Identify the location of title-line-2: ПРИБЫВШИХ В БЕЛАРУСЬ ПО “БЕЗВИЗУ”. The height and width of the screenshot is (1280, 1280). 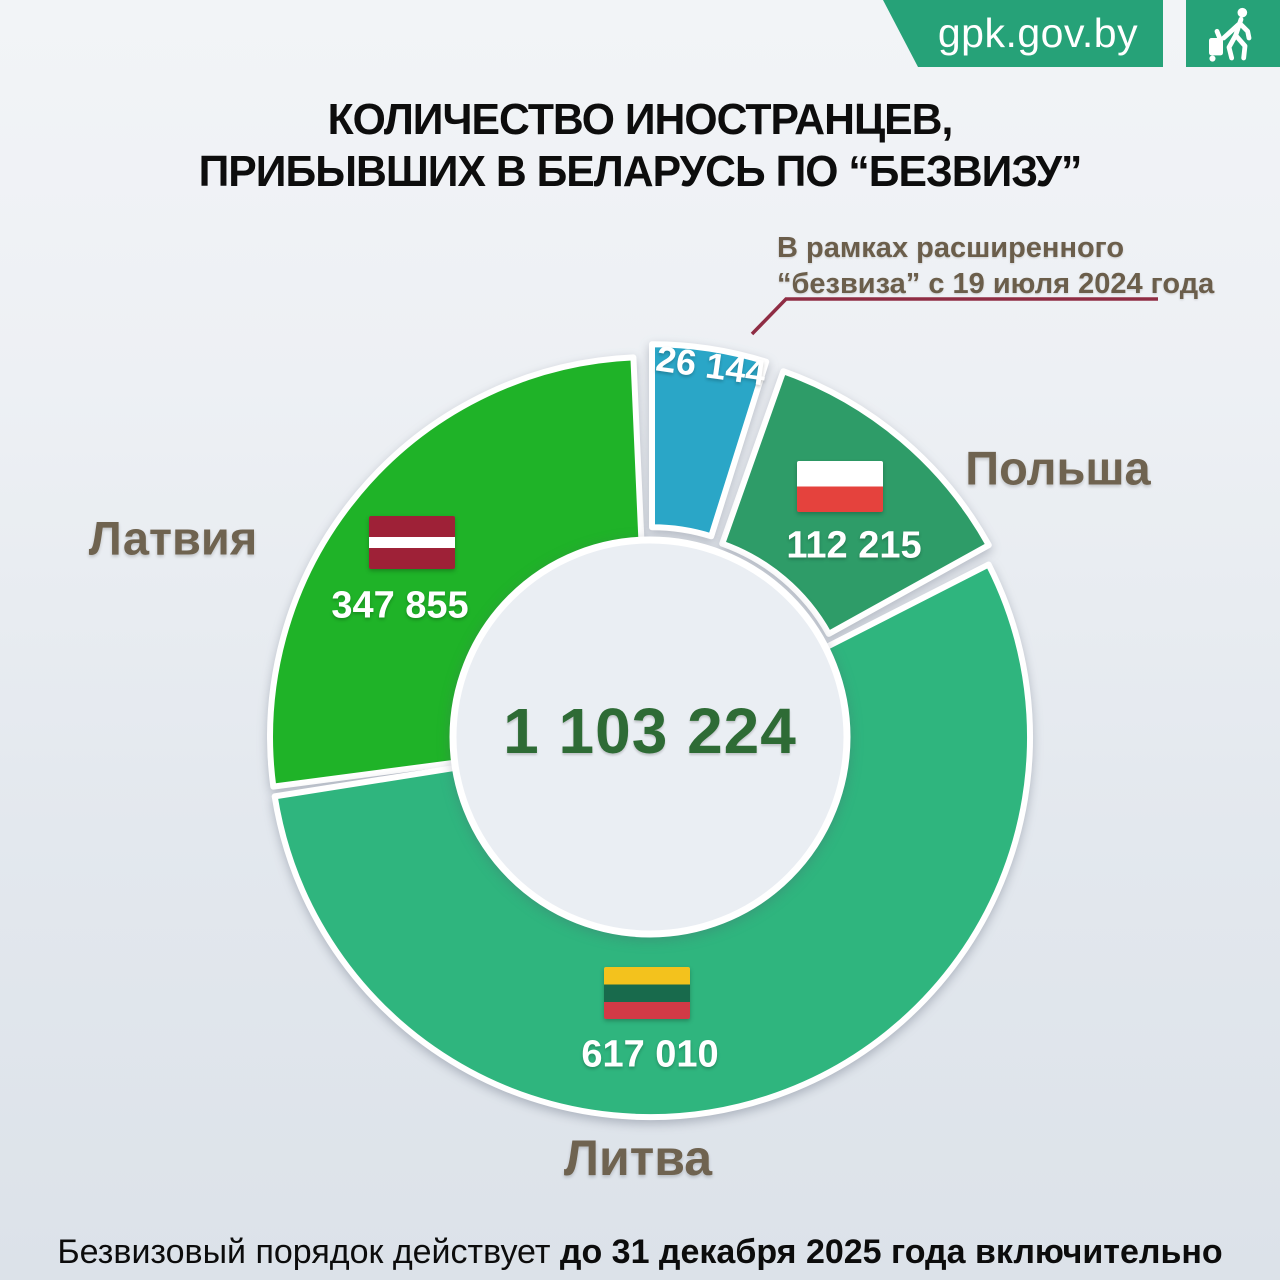
(640, 171).